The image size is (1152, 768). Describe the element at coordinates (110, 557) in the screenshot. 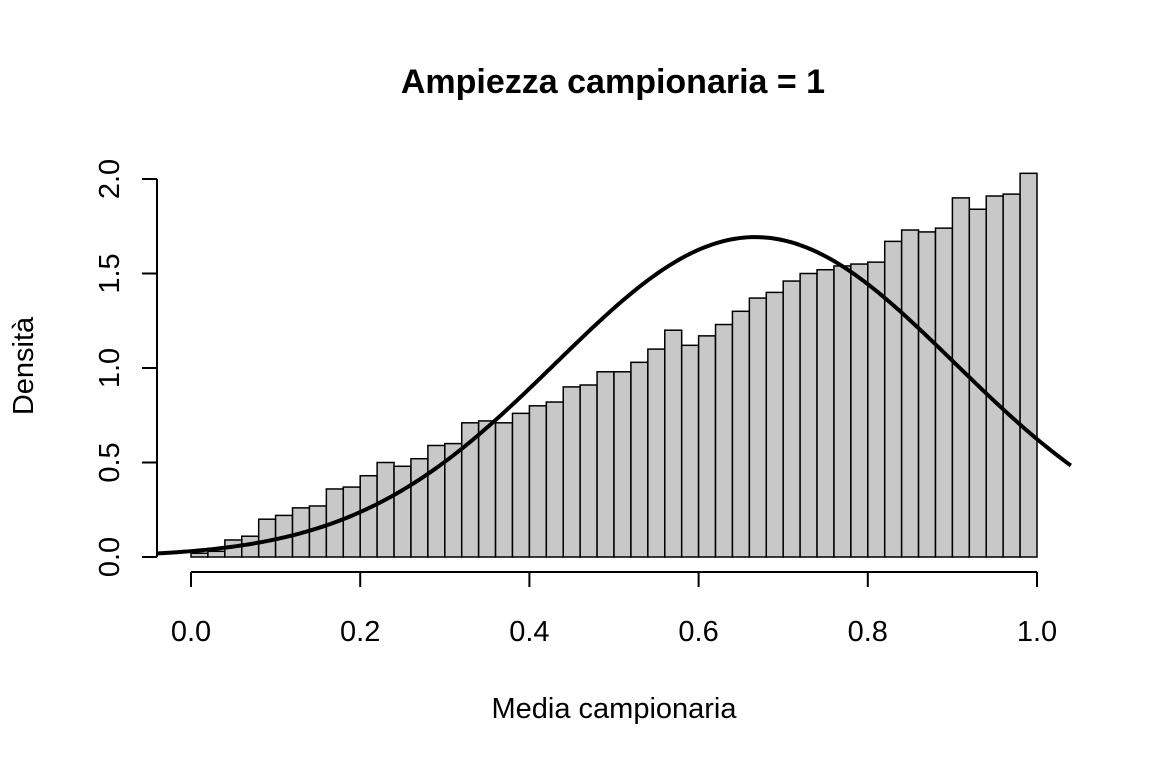

I see `y-tick-label: 0.0` at that location.